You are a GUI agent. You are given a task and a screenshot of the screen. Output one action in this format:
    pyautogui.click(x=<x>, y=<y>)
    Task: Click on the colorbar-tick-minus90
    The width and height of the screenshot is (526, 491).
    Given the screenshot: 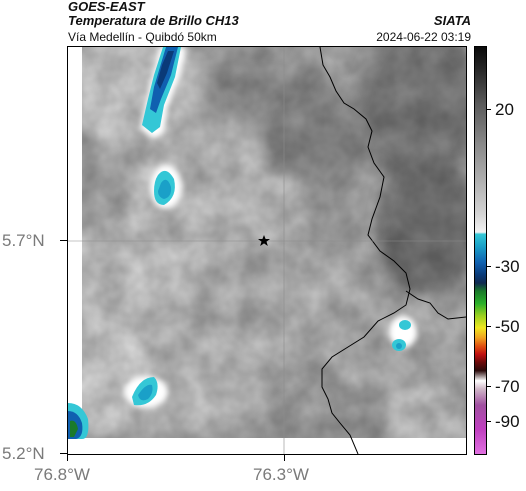 What is the action you would take?
    pyautogui.click(x=488, y=421)
    